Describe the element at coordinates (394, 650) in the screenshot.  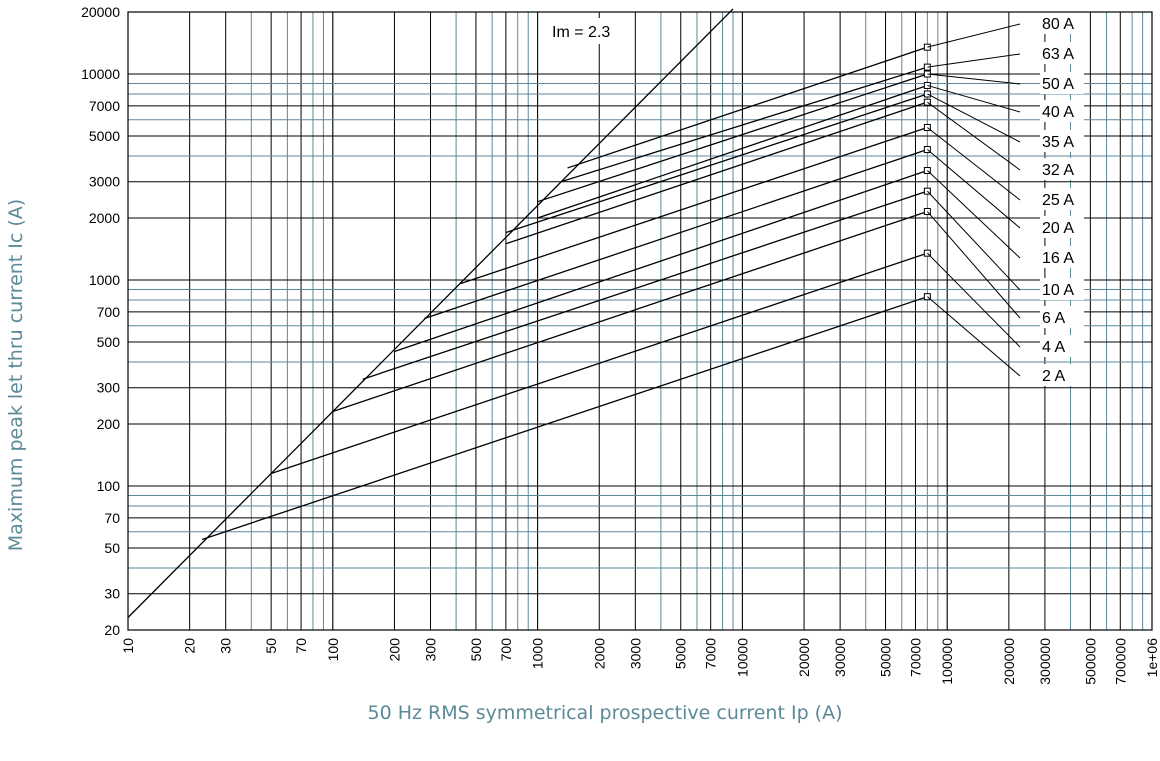
I see `x-tick-label: 200` at that location.